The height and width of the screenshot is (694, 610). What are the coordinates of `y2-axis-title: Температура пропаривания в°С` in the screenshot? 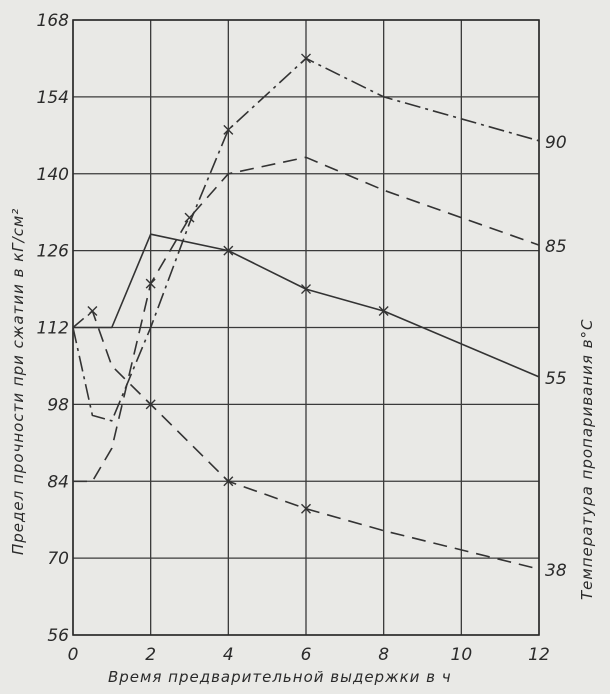 It's located at (587, 459).